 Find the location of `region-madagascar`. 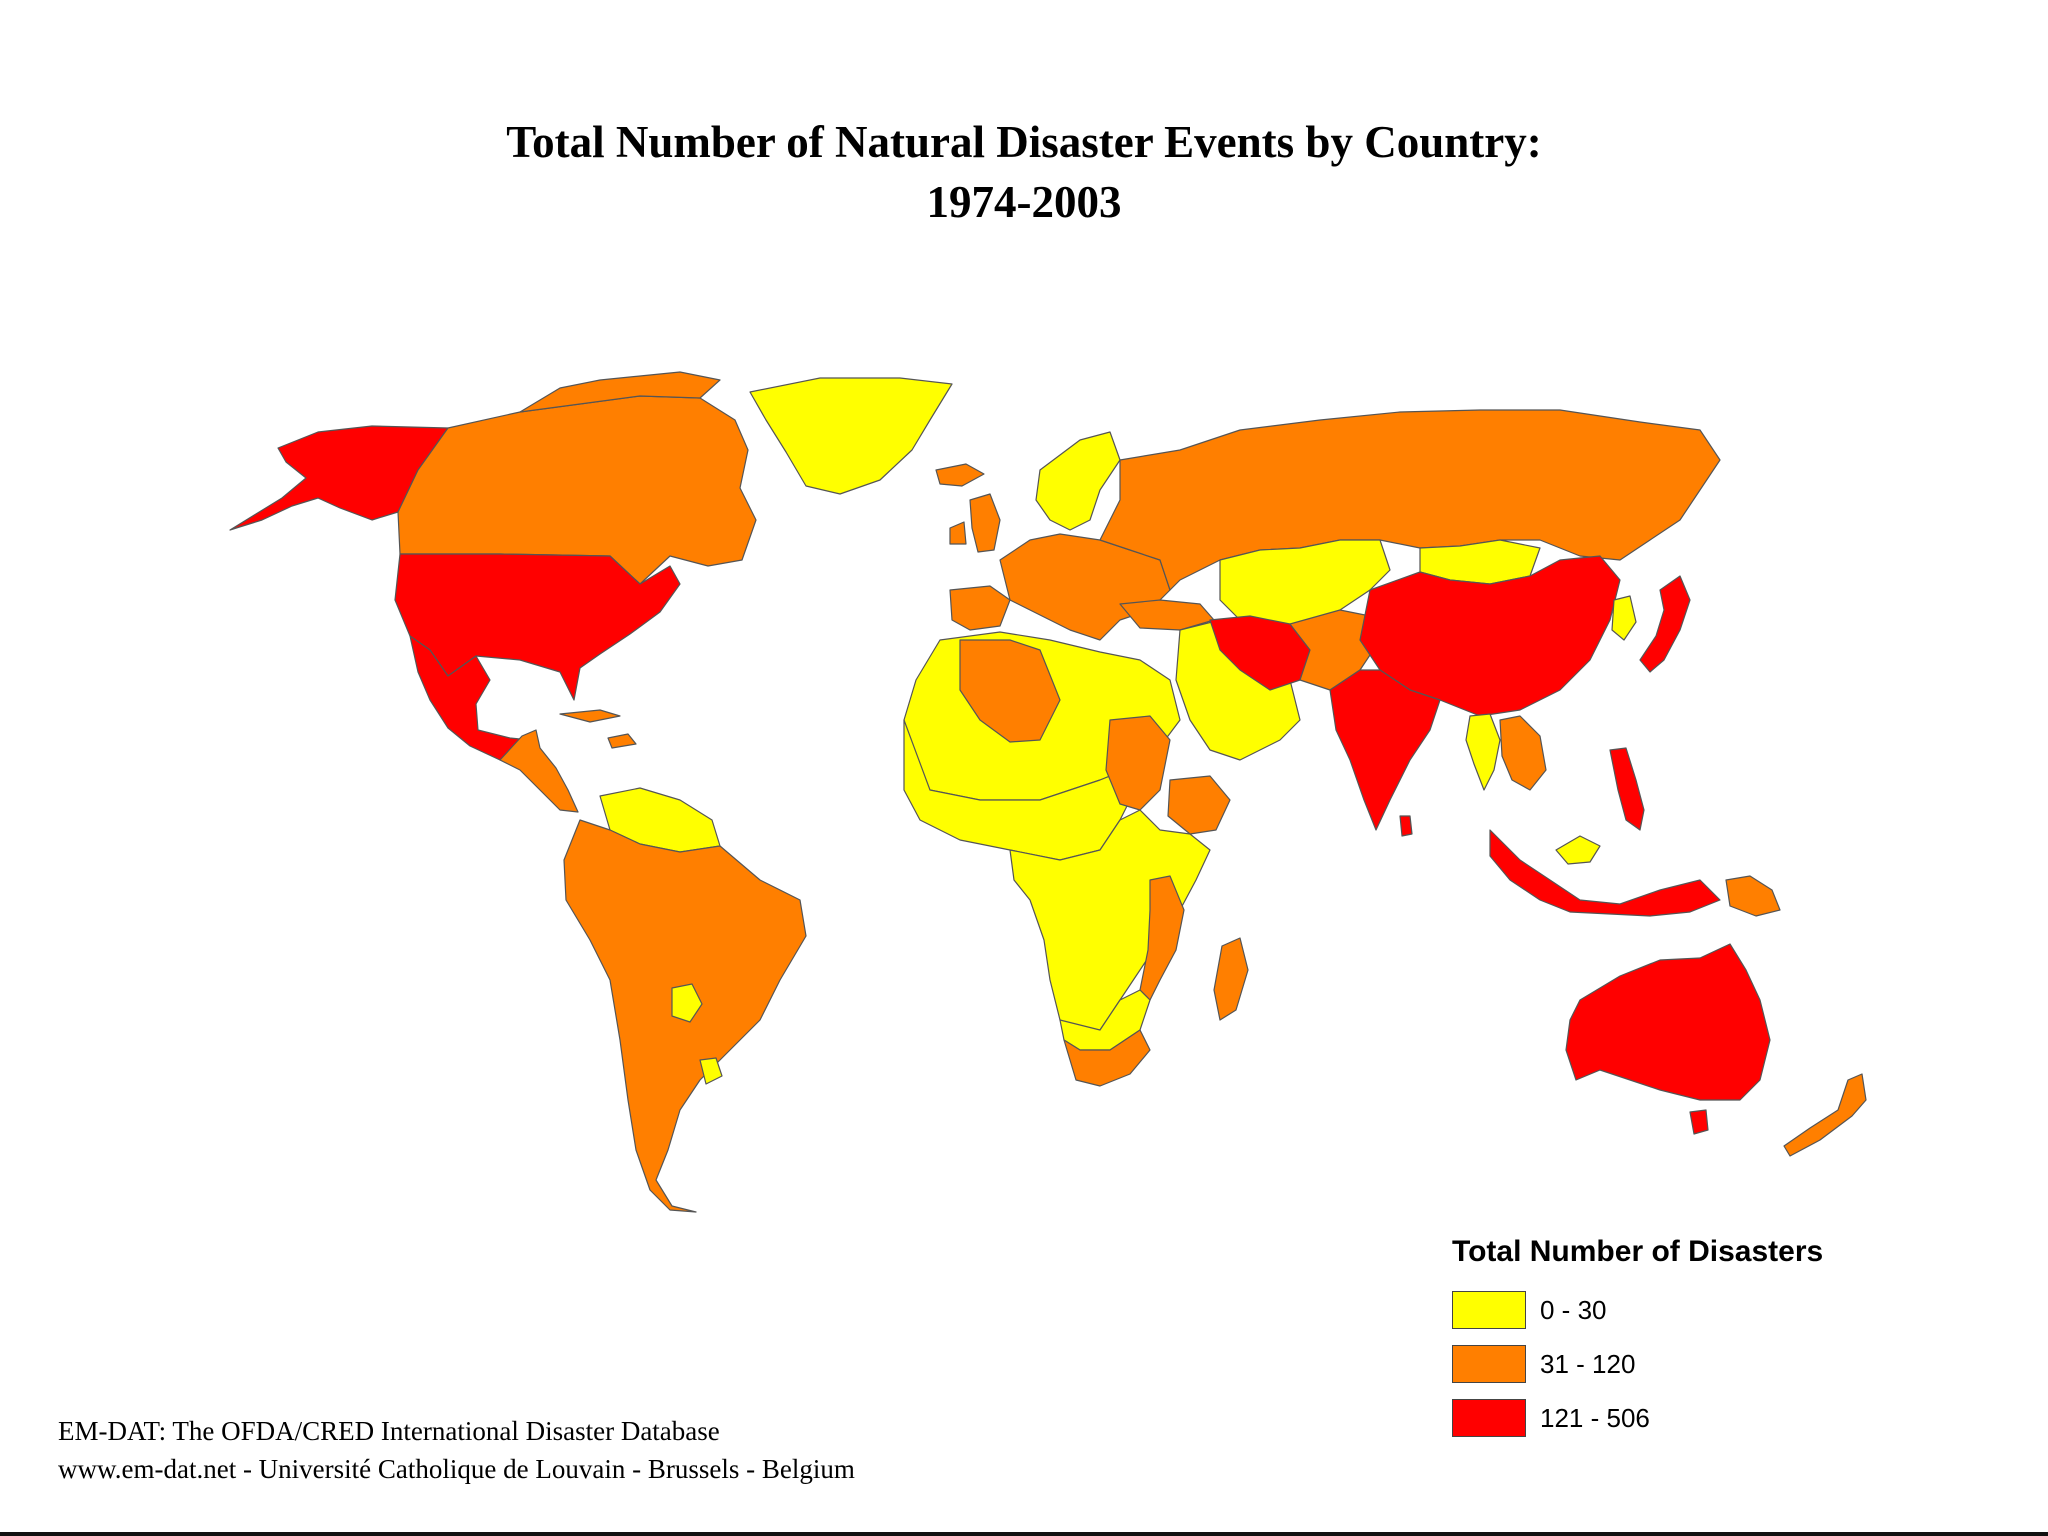

region-madagascar is located at coordinates (1231, 979).